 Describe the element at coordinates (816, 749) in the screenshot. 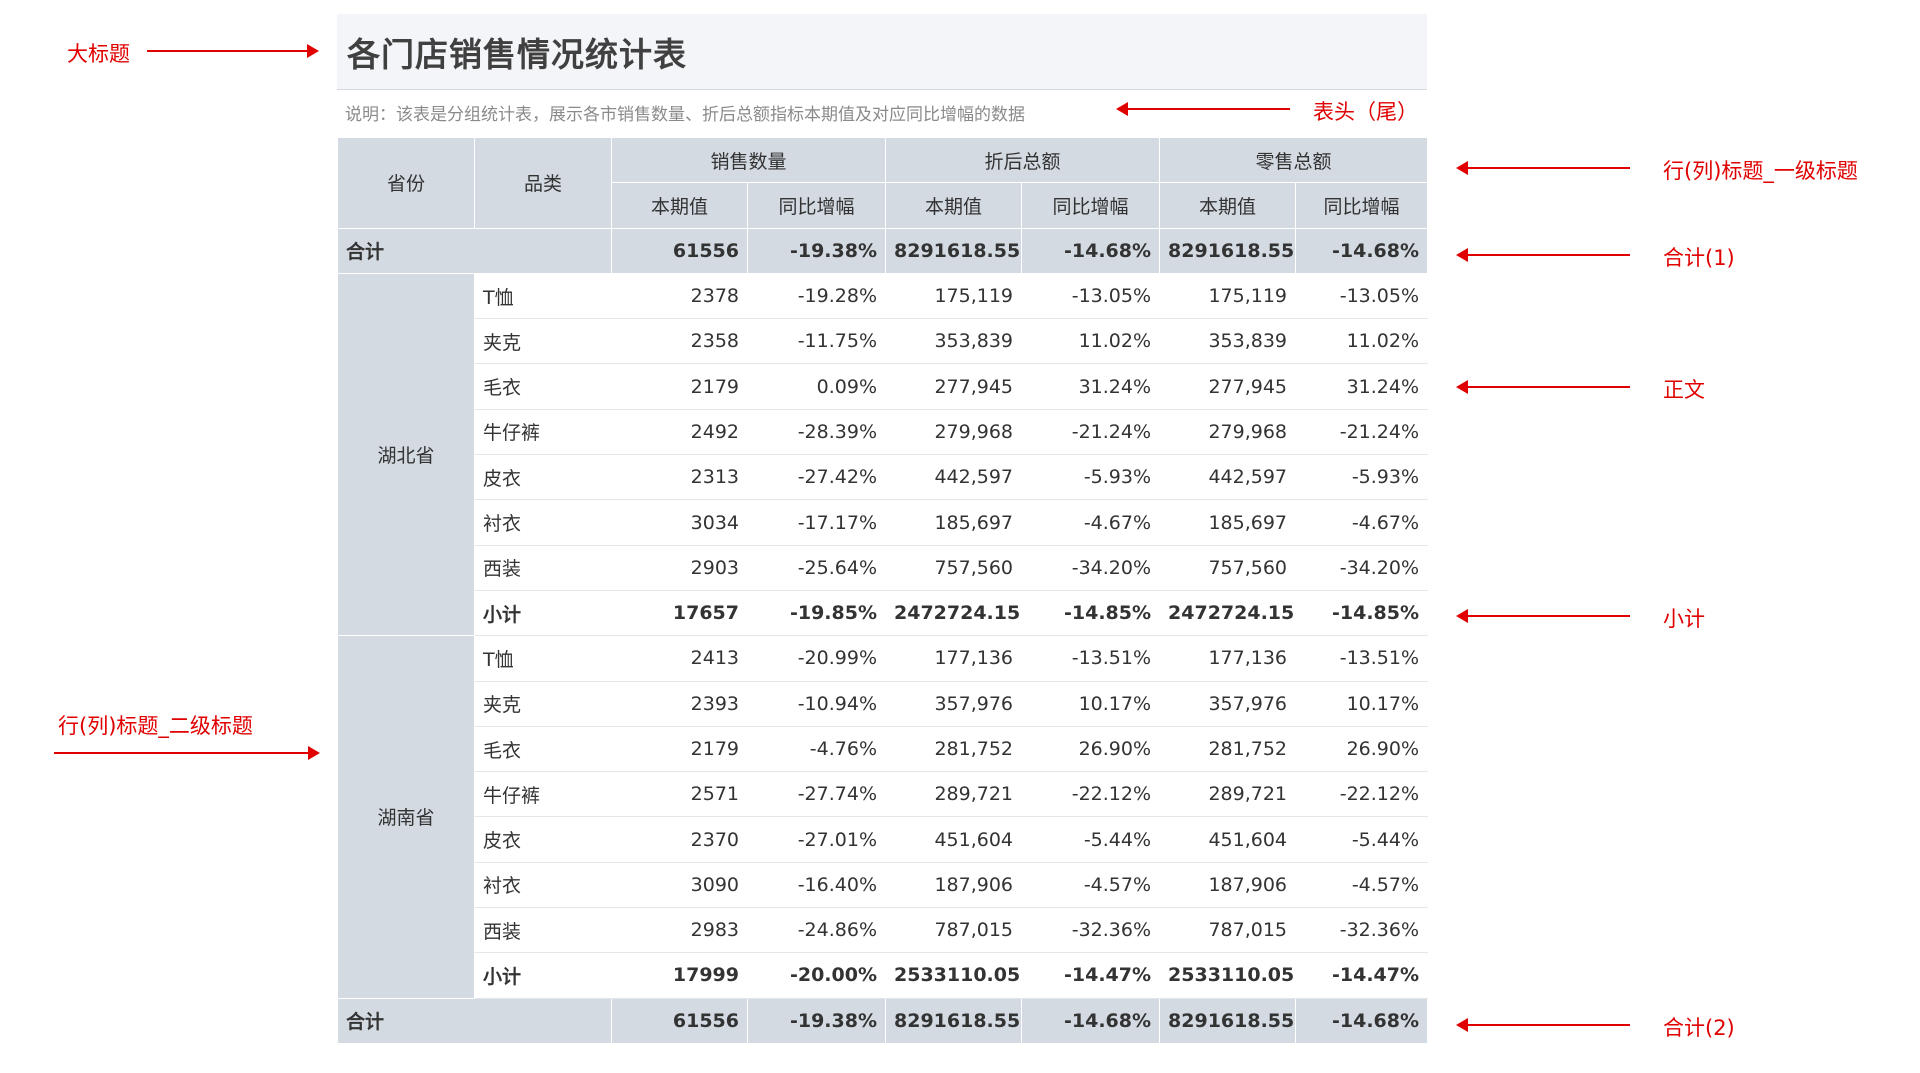

I see `value-cell: -4.76%` at that location.